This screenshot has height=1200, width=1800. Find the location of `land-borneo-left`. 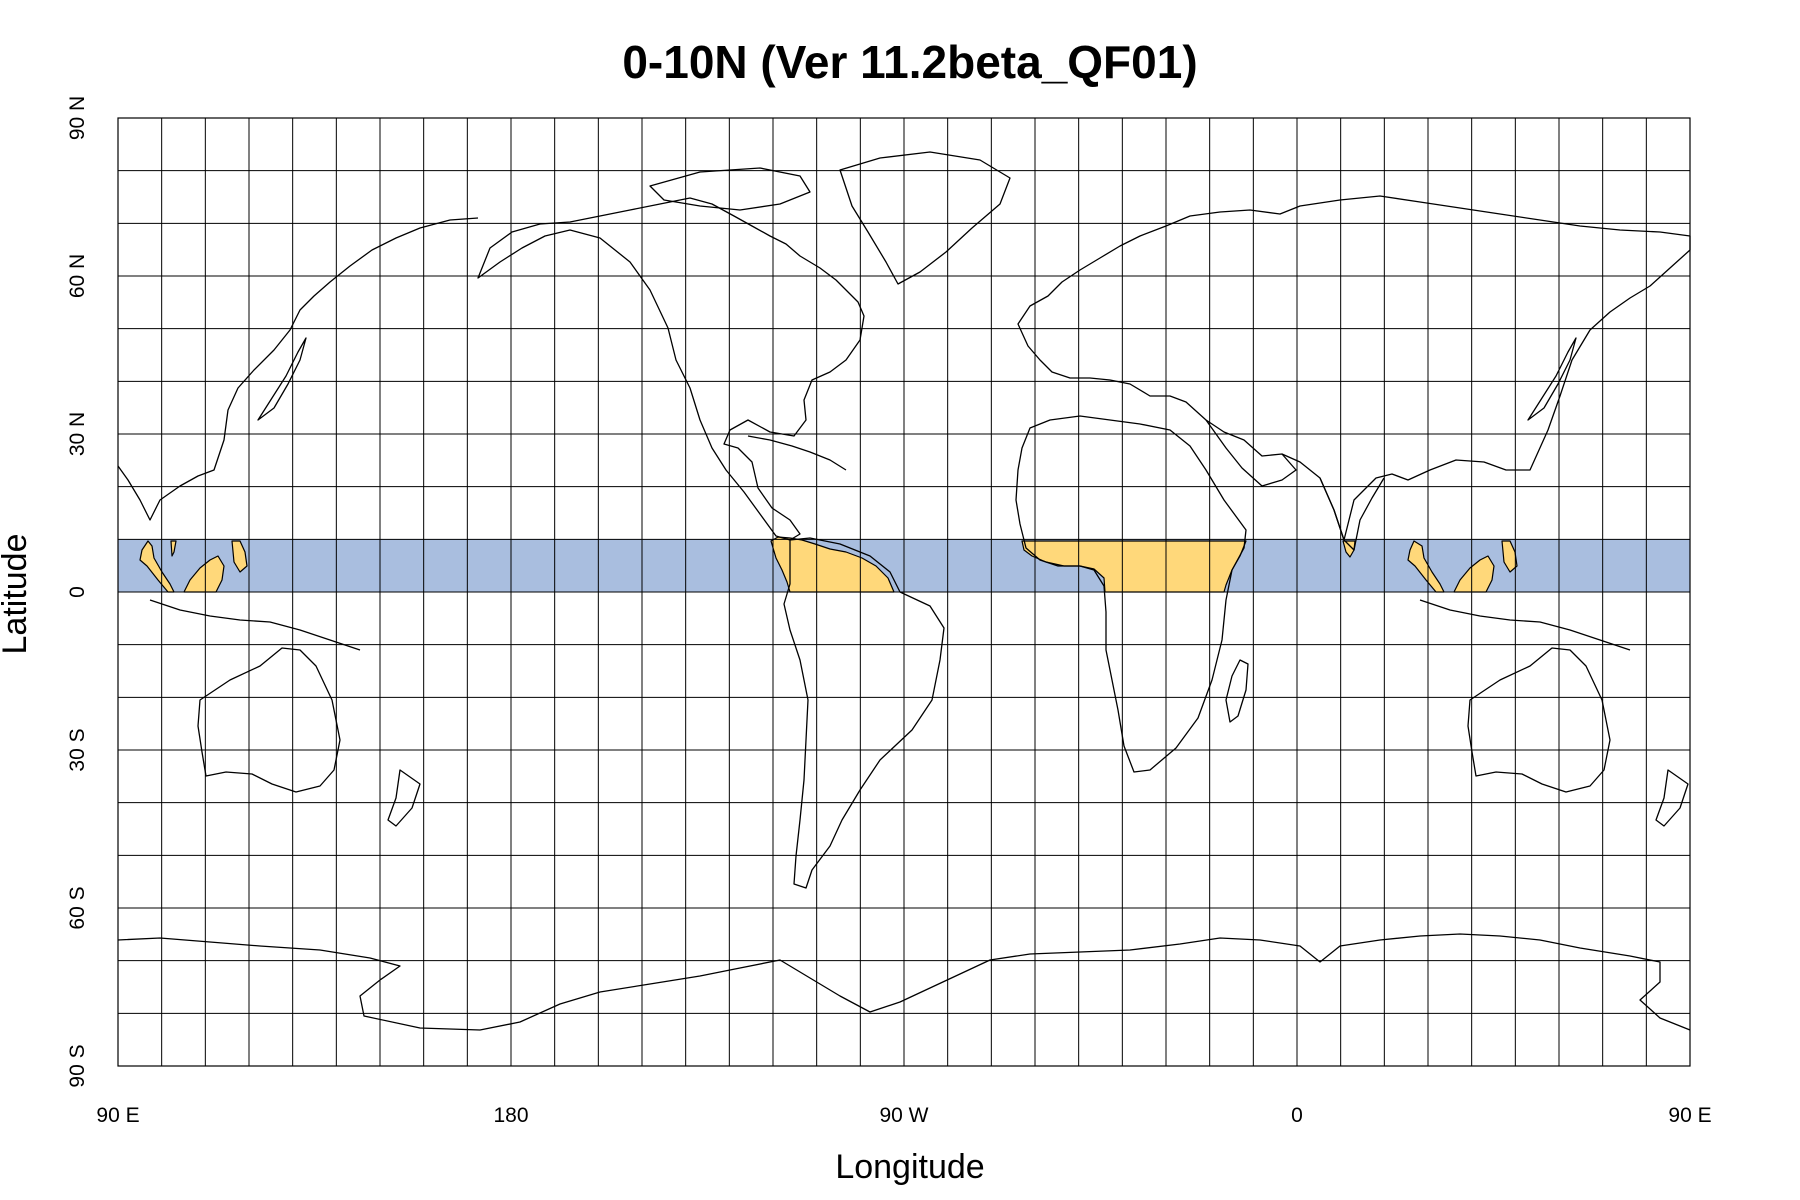

land-borneo-left is located at coordinates (204, 574).